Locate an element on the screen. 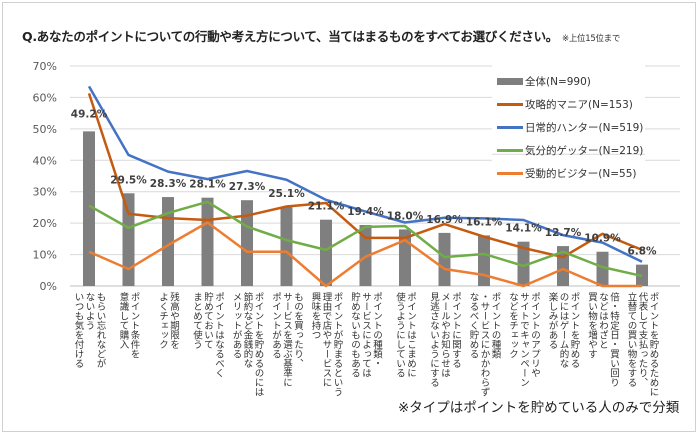 The height and width of the screenshot is (435, 700). legend-item: 攻略的マニア(N=153) is located at coordinates (570, 104).